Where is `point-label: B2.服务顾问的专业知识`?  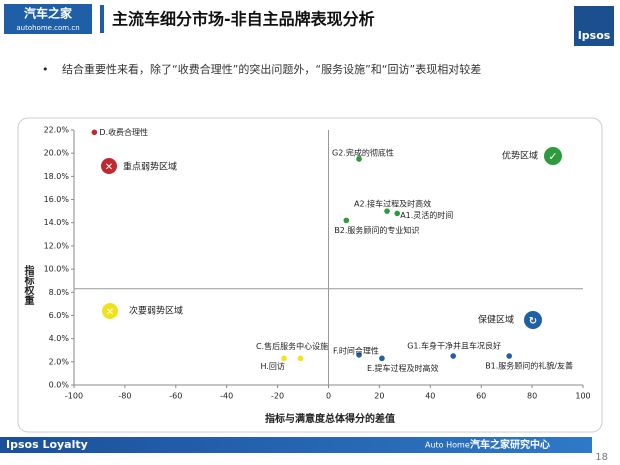 point-label: B2.服务顾问的专业知识 is located at coordinates (376, 230).